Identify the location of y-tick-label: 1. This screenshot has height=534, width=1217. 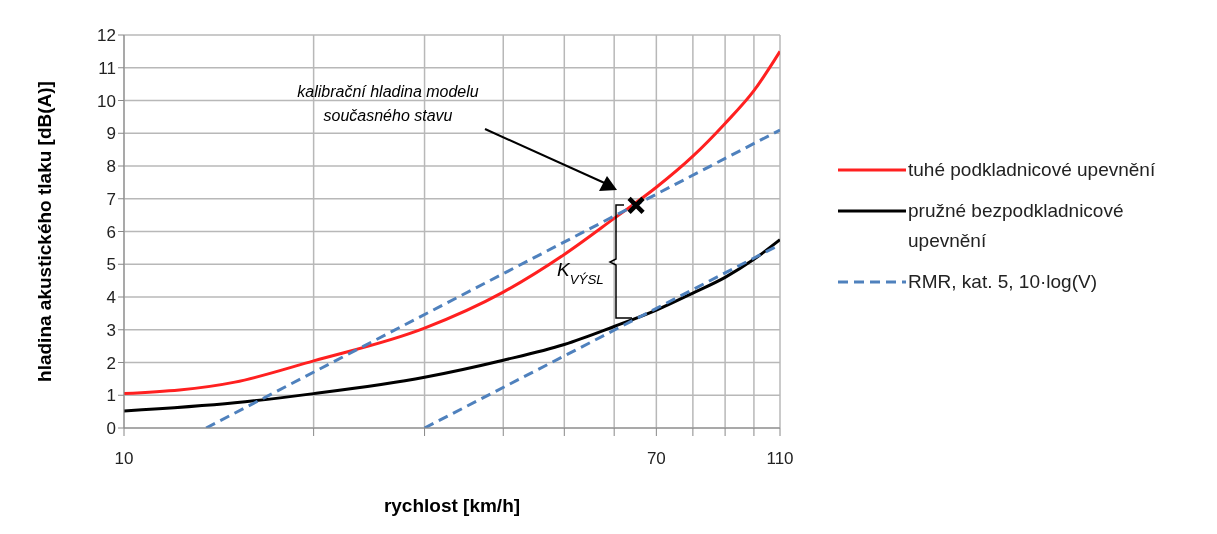
(111, 396).